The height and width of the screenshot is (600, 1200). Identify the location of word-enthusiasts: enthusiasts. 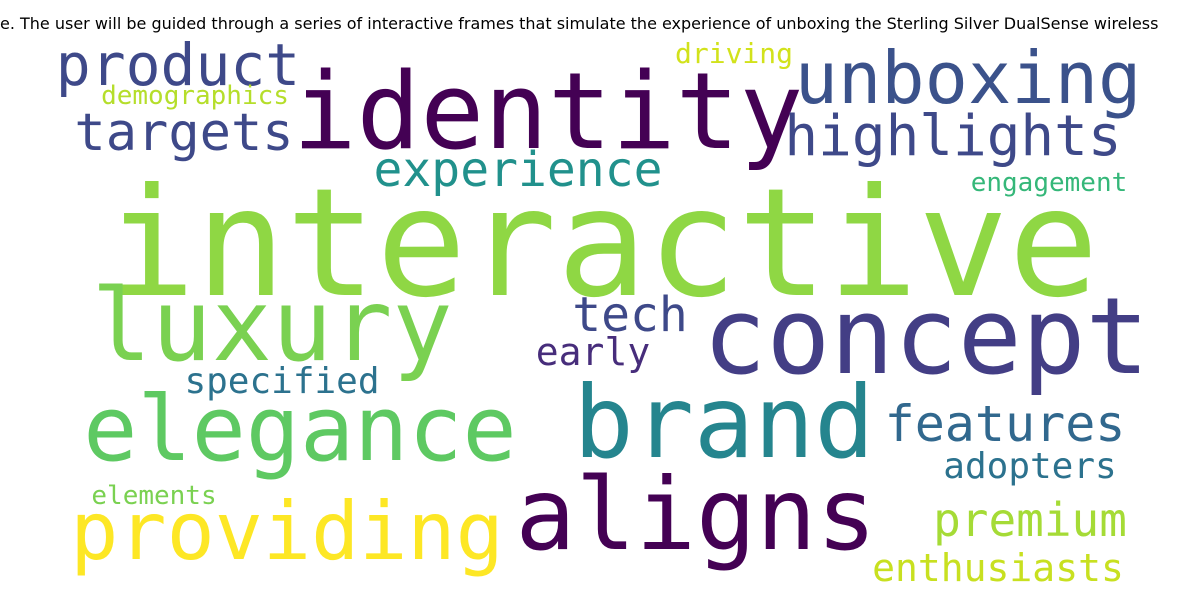
(998, 568).